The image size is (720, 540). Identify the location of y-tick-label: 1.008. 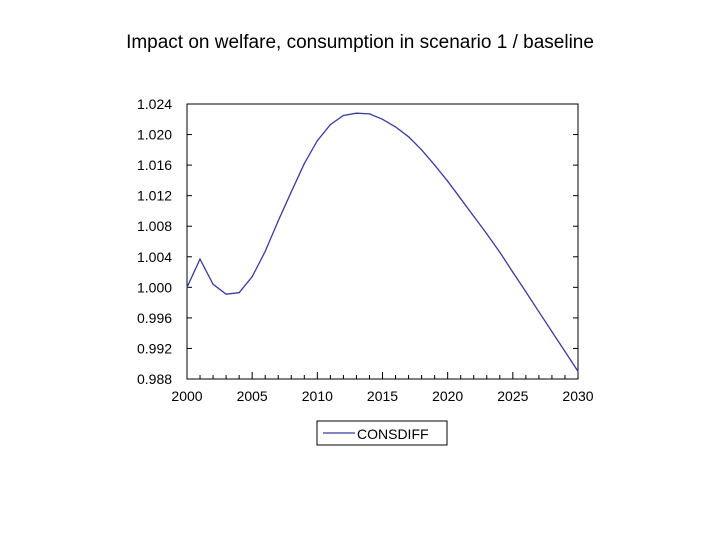
(154, 226).